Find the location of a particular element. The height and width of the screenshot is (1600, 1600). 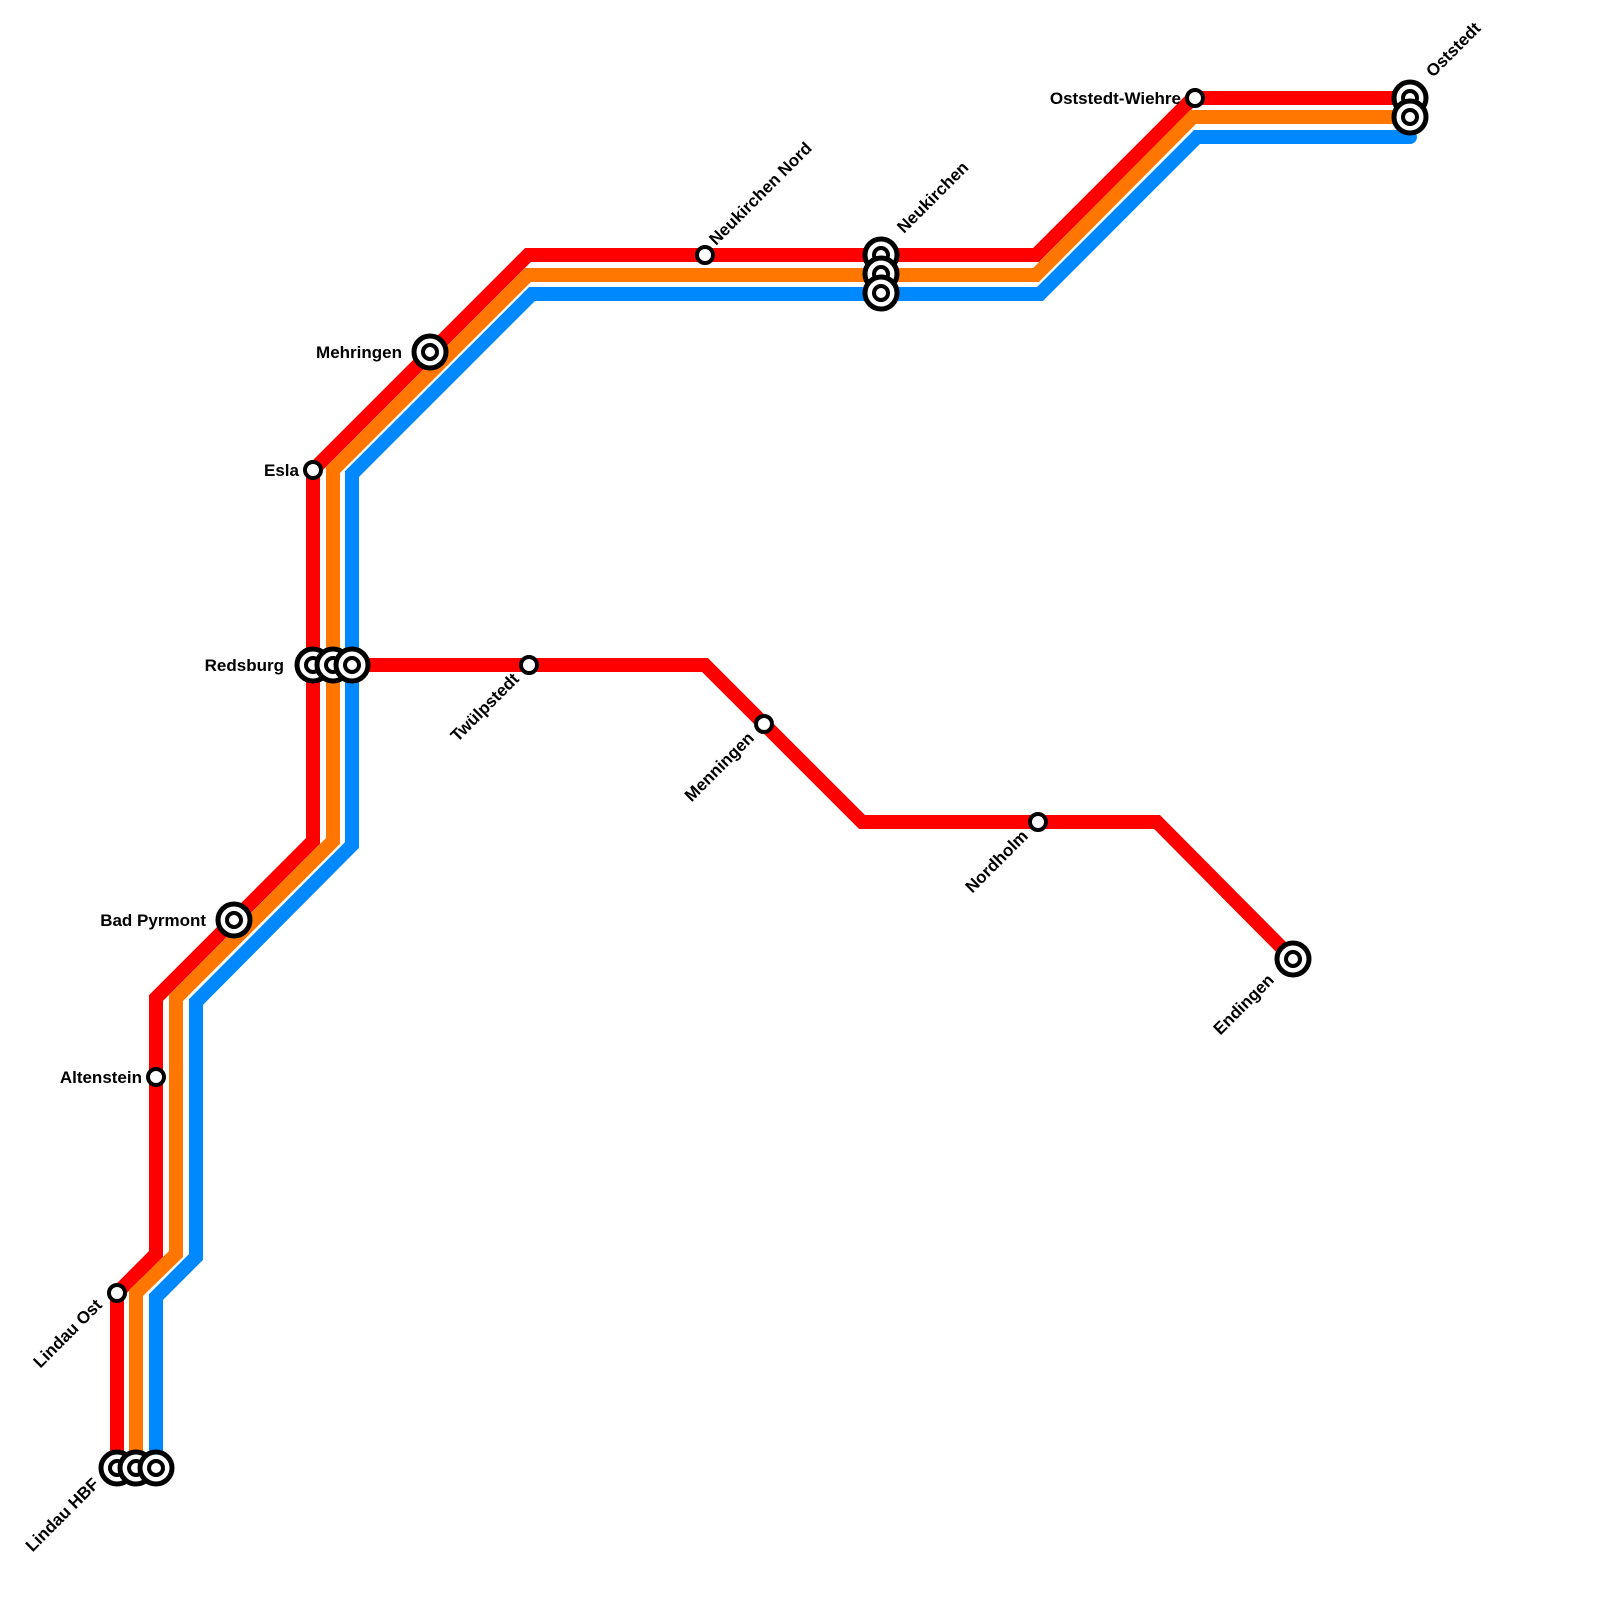

station-menningen is located at coordinates (764, 724).